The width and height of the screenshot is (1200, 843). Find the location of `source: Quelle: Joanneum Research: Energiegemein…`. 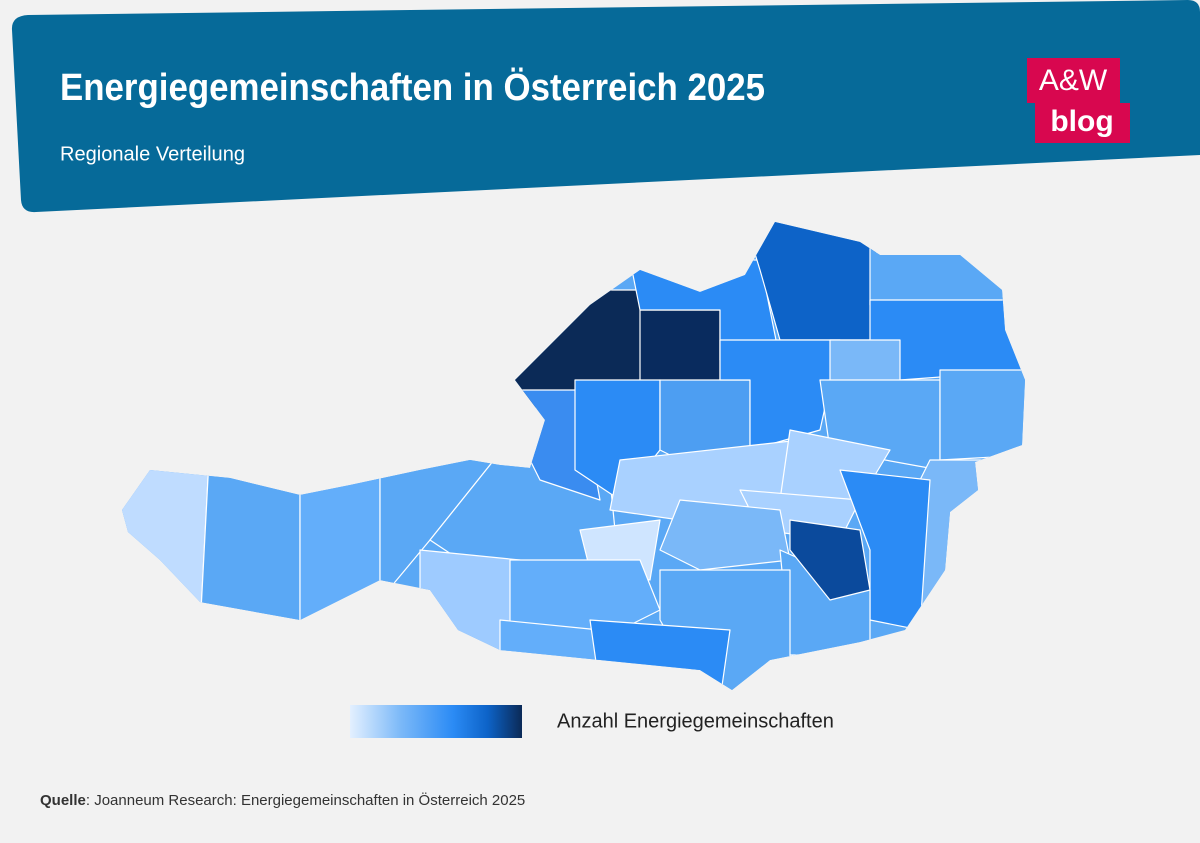

source: Quelle: Joanneum Research: Energiegemein… is located at coordinates (282, 800).